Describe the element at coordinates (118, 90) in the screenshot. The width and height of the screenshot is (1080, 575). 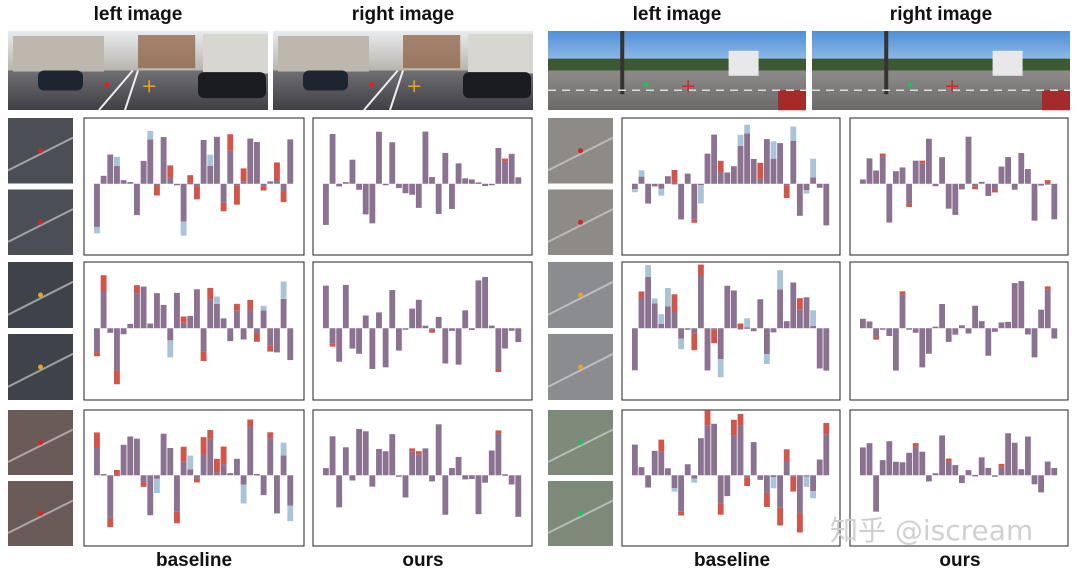
I see `lane` at that location.